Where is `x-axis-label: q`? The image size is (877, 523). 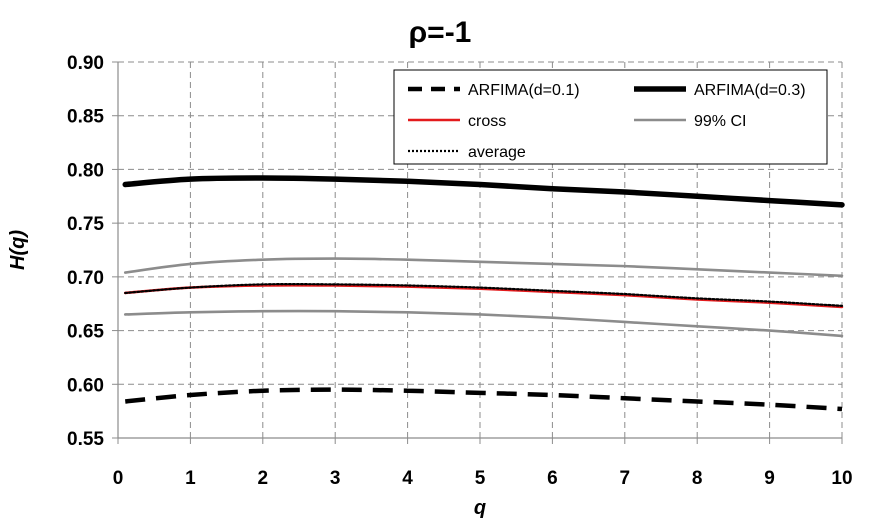 x-axis-label: q is located at coordinates (480, 508).